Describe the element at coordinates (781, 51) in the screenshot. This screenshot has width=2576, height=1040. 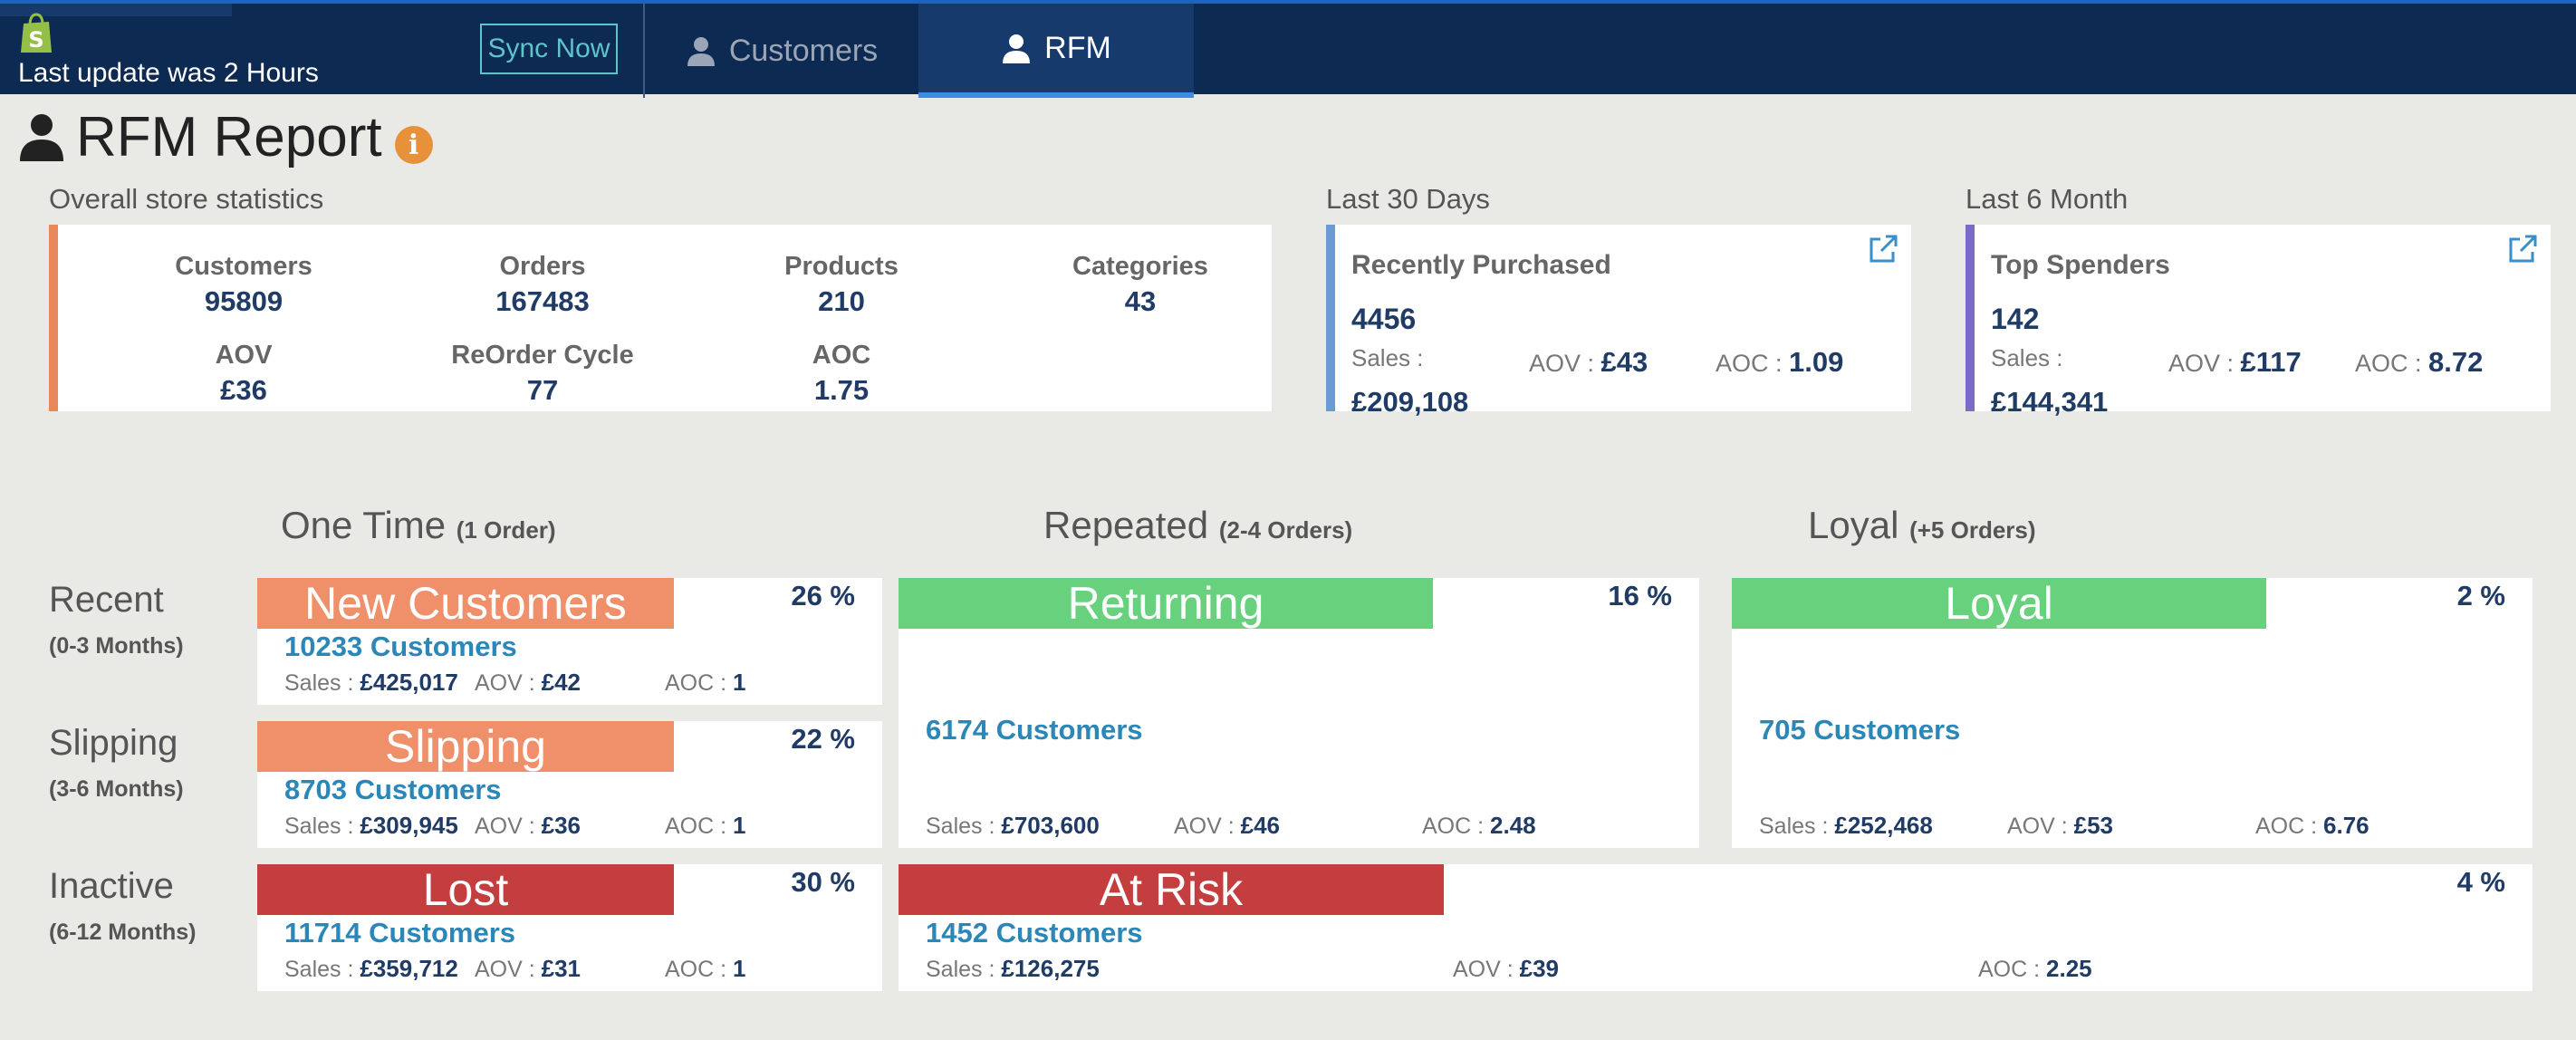
I see `tab-customers: Customers` at that location.